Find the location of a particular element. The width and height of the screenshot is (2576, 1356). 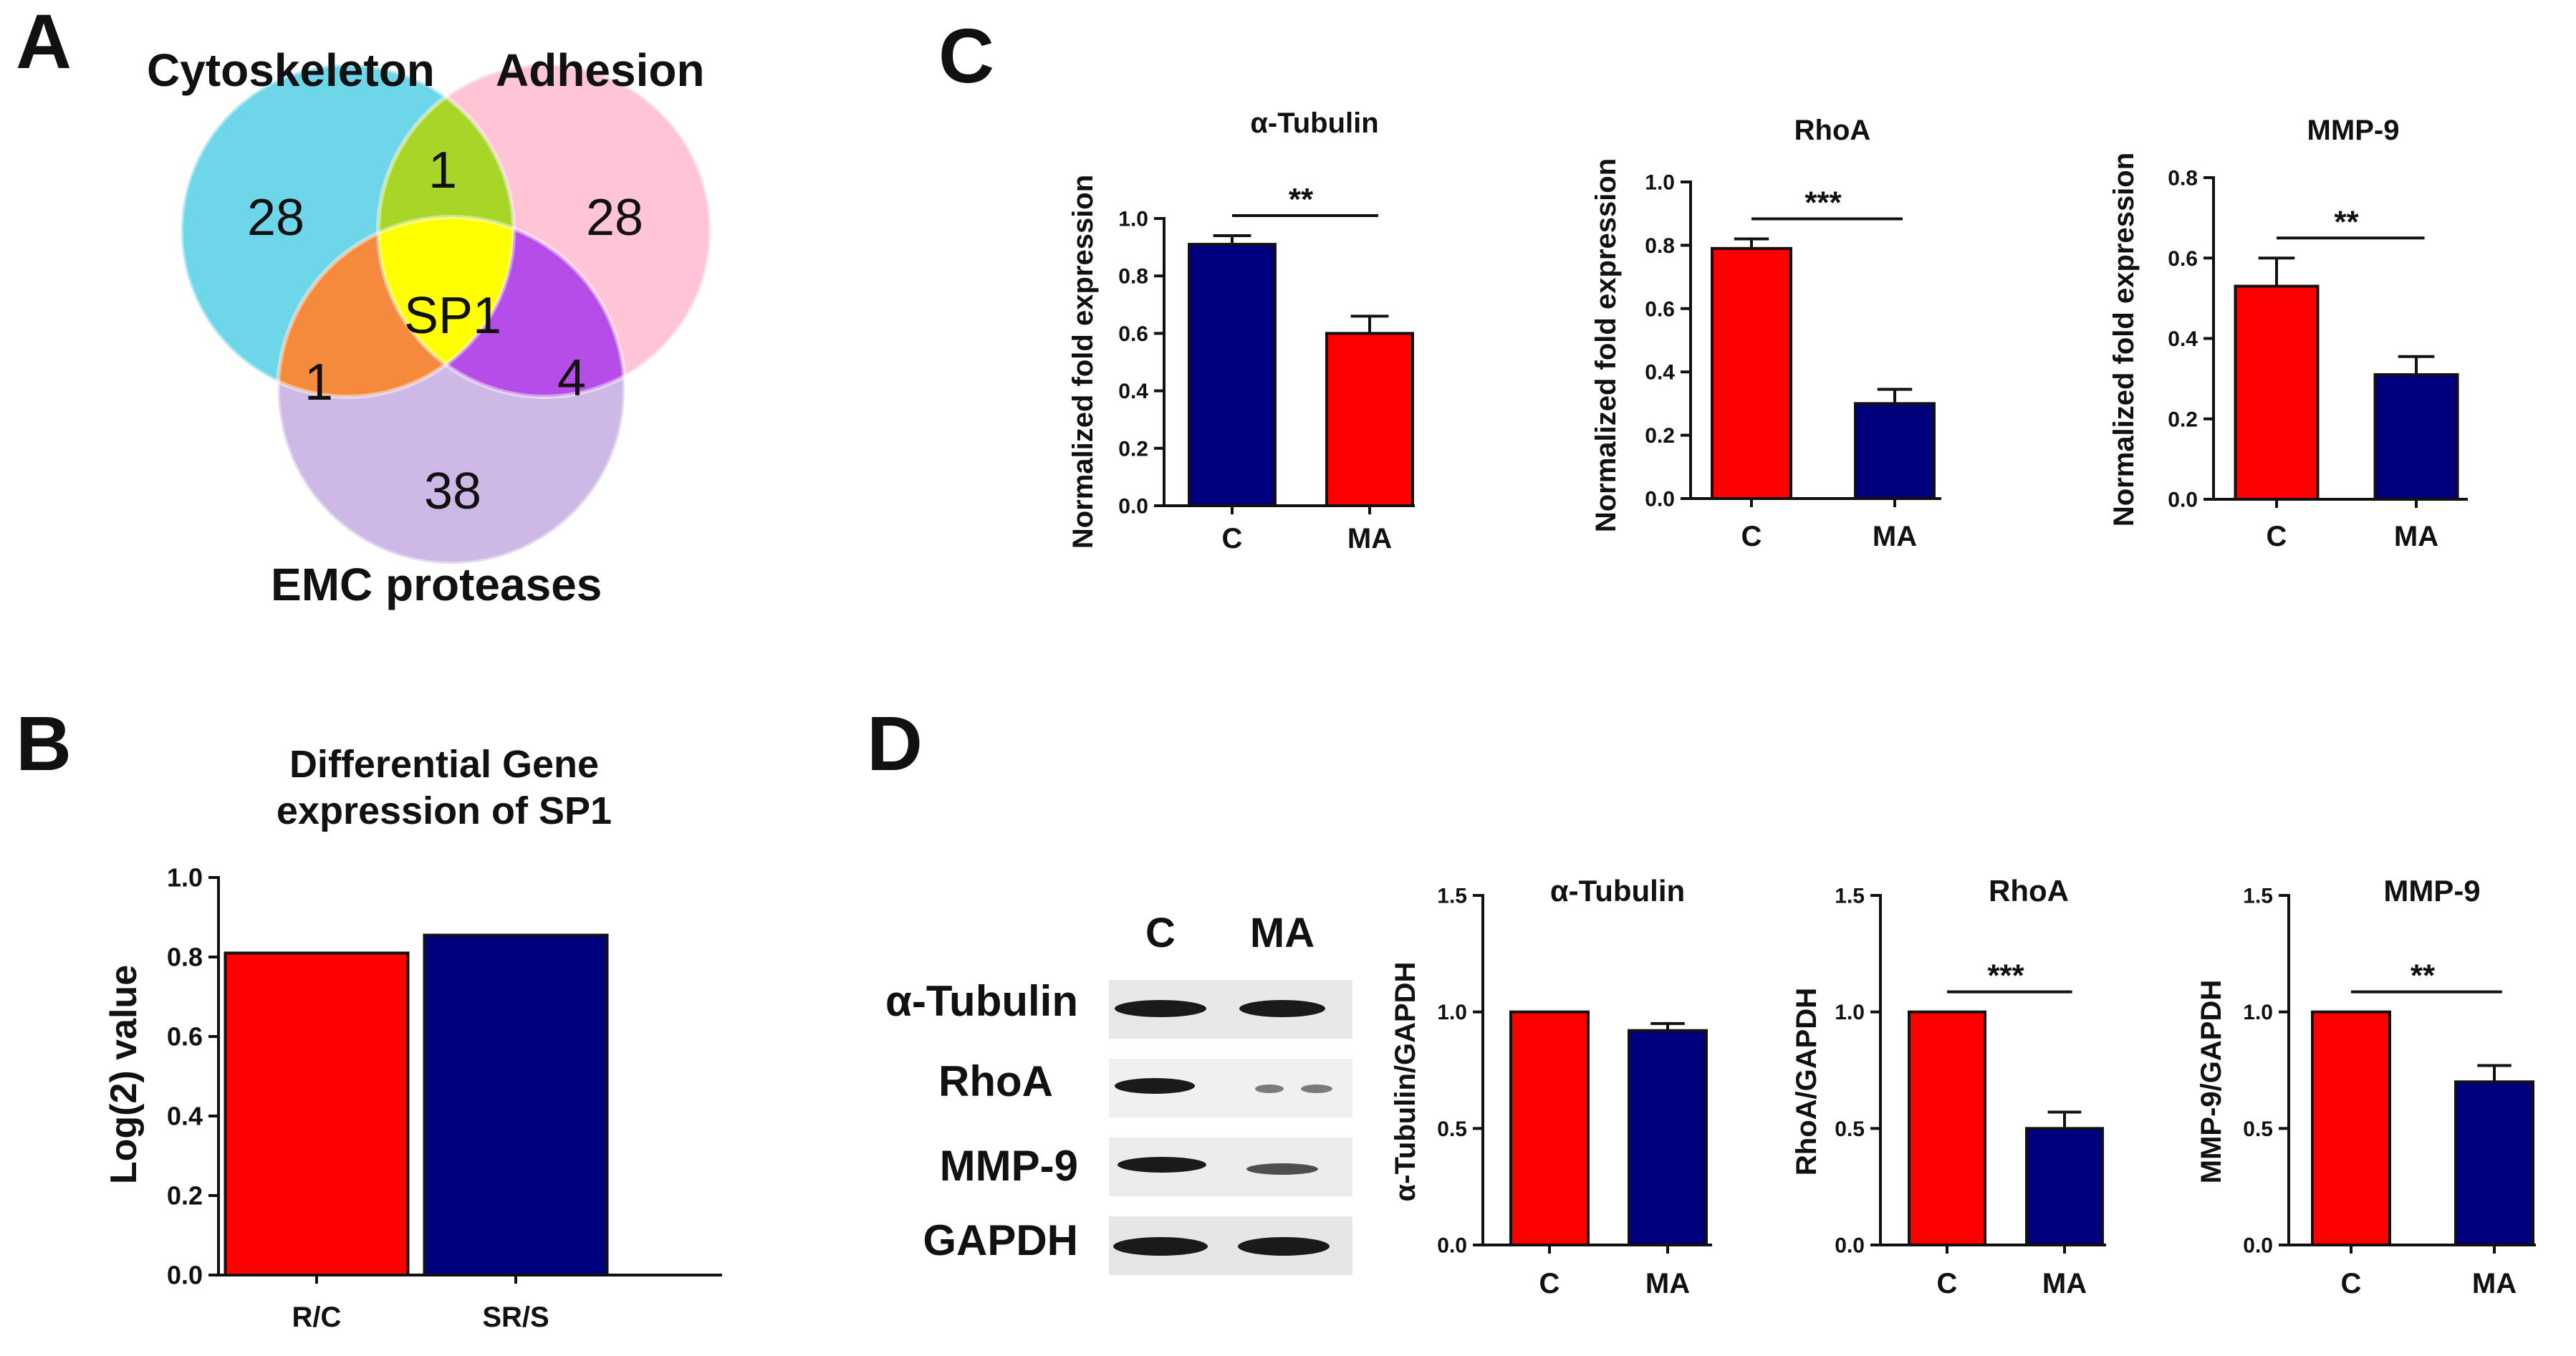

venn-label-adhesion: Adhesion is located at coordinates (601, 70).